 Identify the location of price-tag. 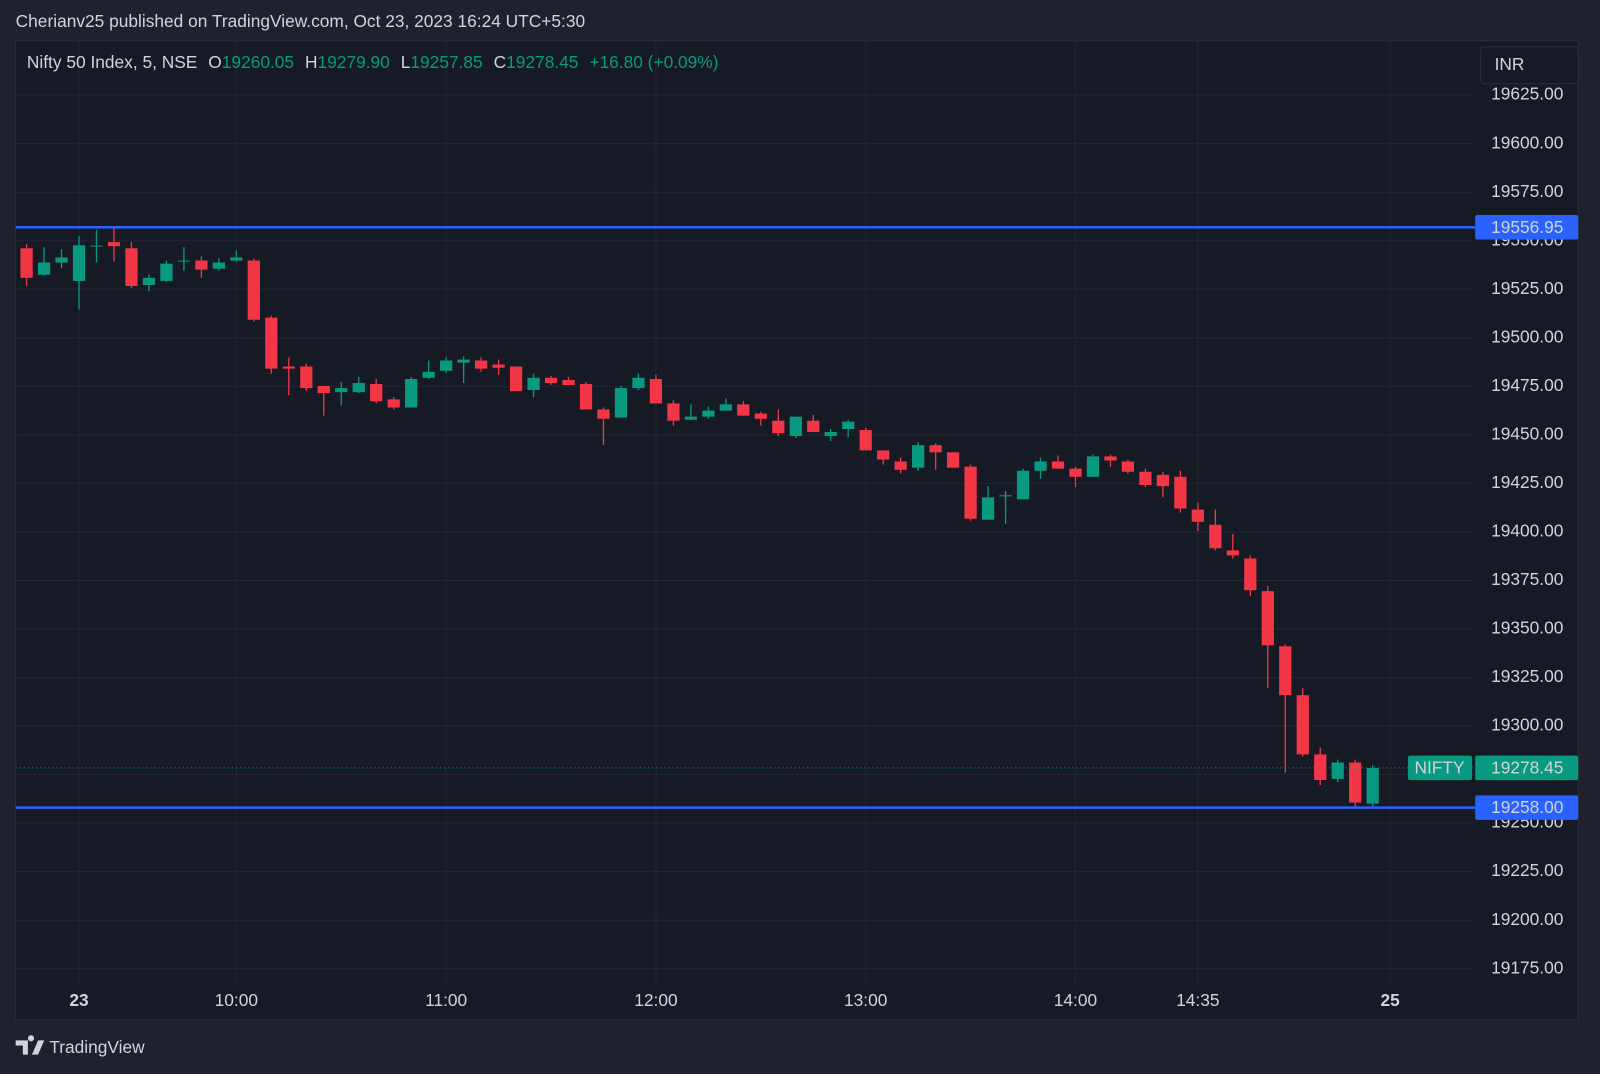
(1527, 768).